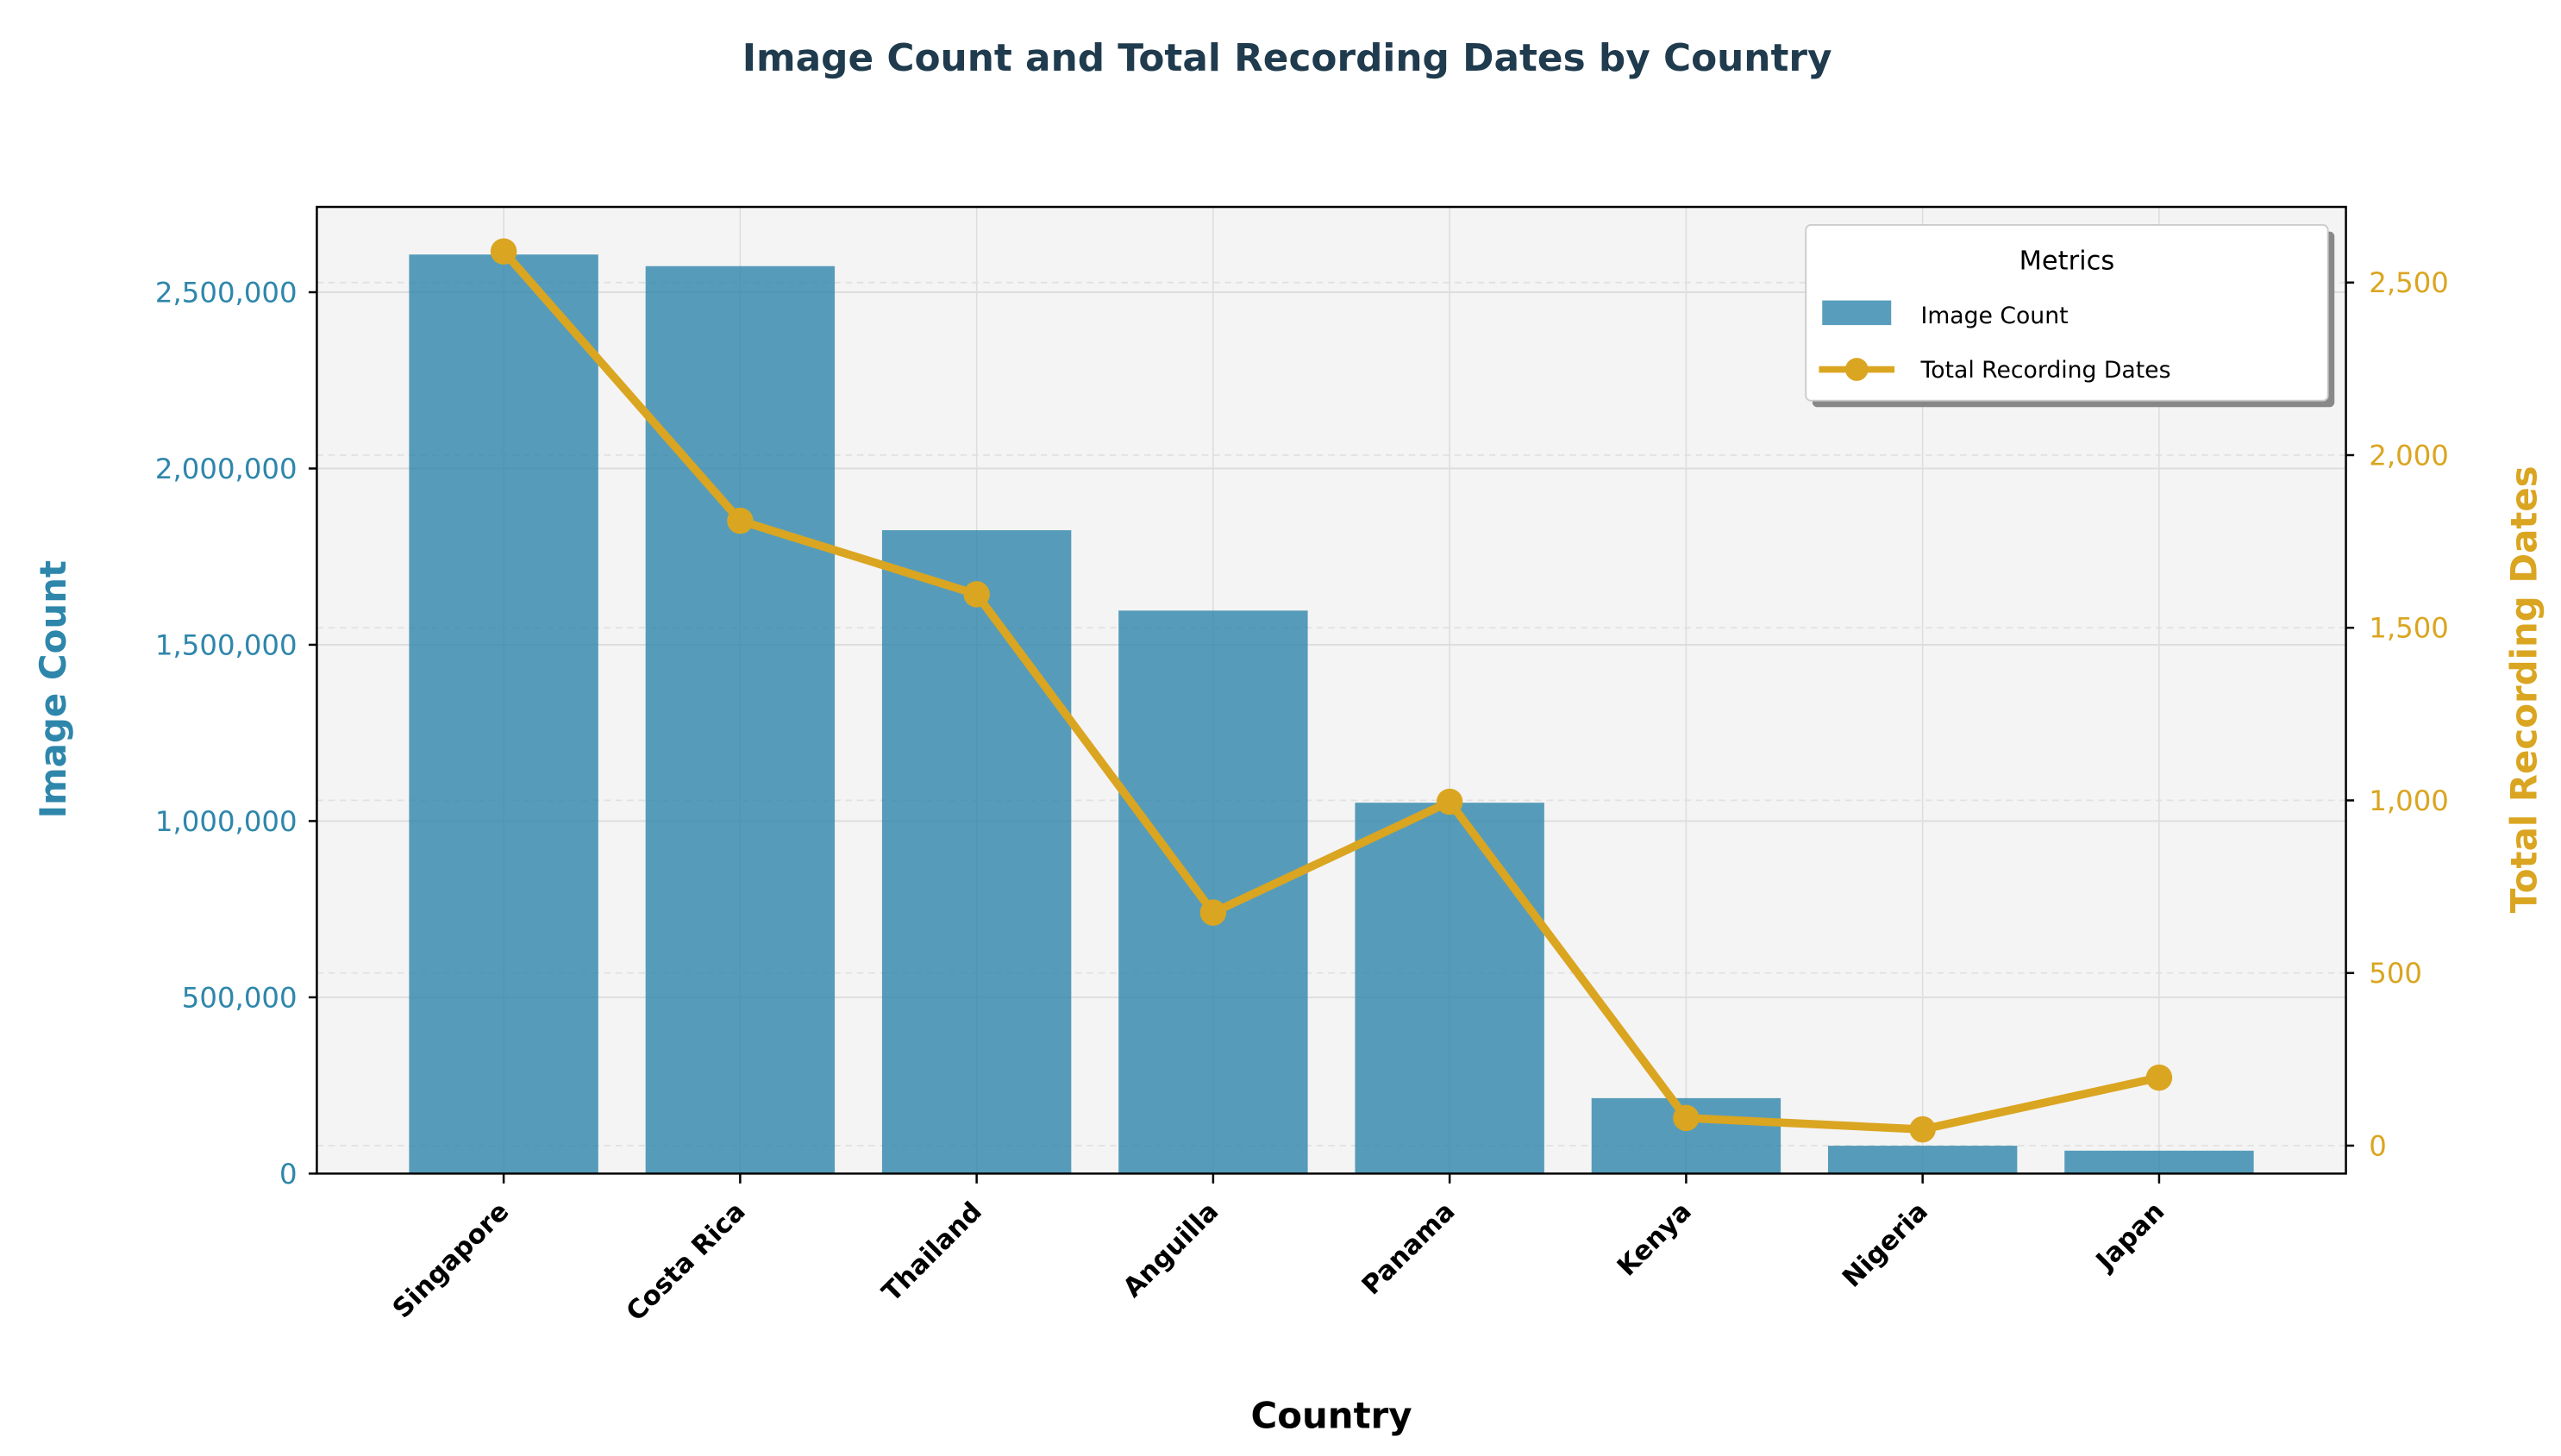  I want to click on point-thailand, so click(977, 595).